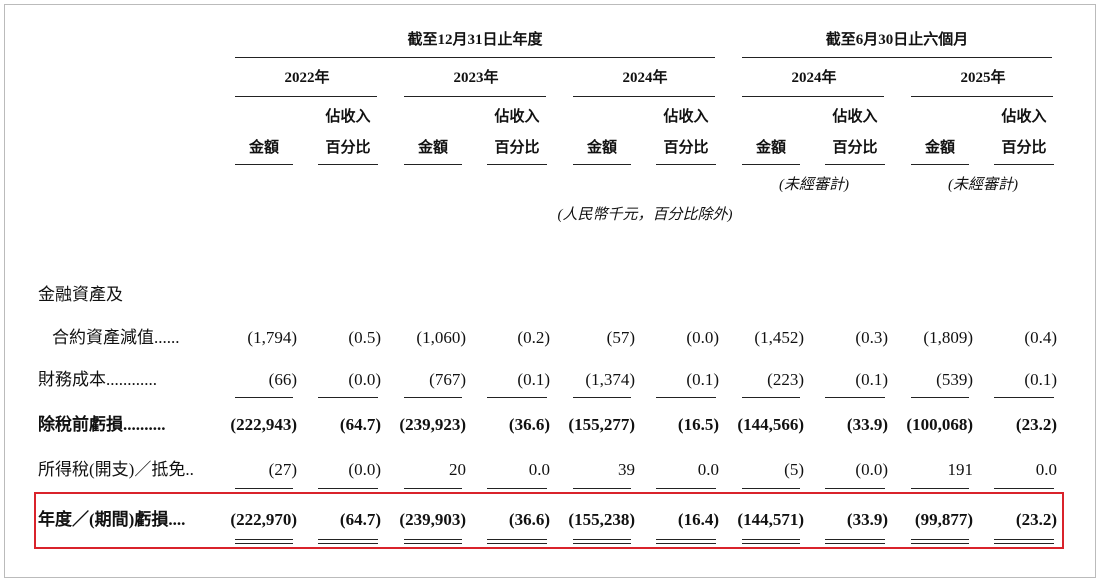  What do you see at coordinates (785, 379) in the screenshot?
I see `cell-value: (223)` at bounding box center [785, 379].